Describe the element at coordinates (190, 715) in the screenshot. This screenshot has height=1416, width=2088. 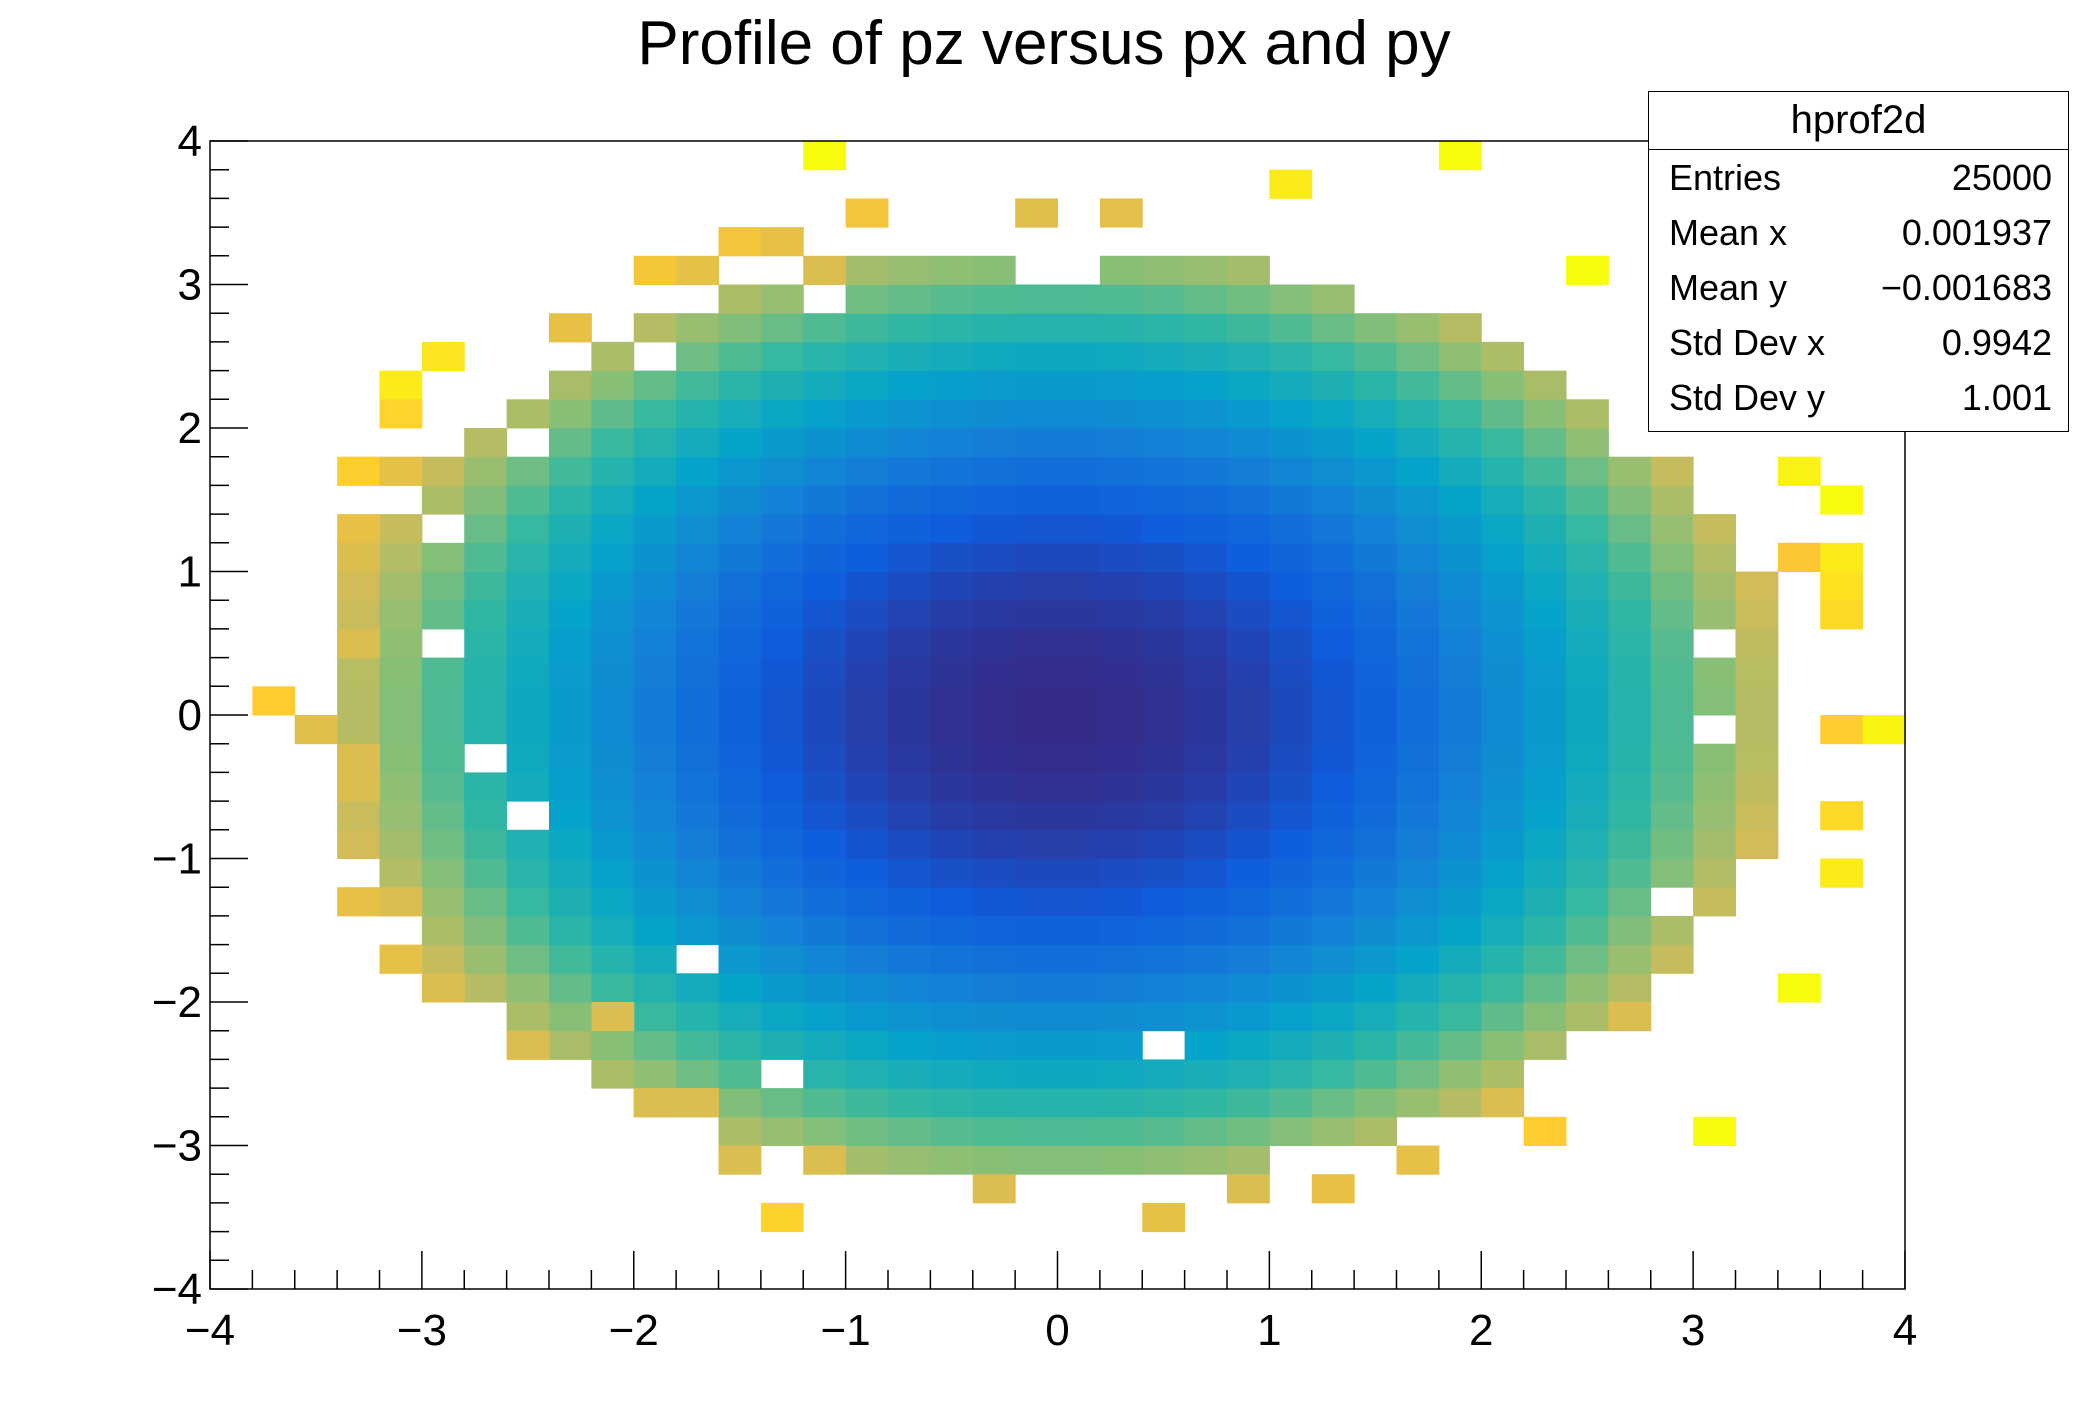
I see `y-tick-label: 0` at that location.